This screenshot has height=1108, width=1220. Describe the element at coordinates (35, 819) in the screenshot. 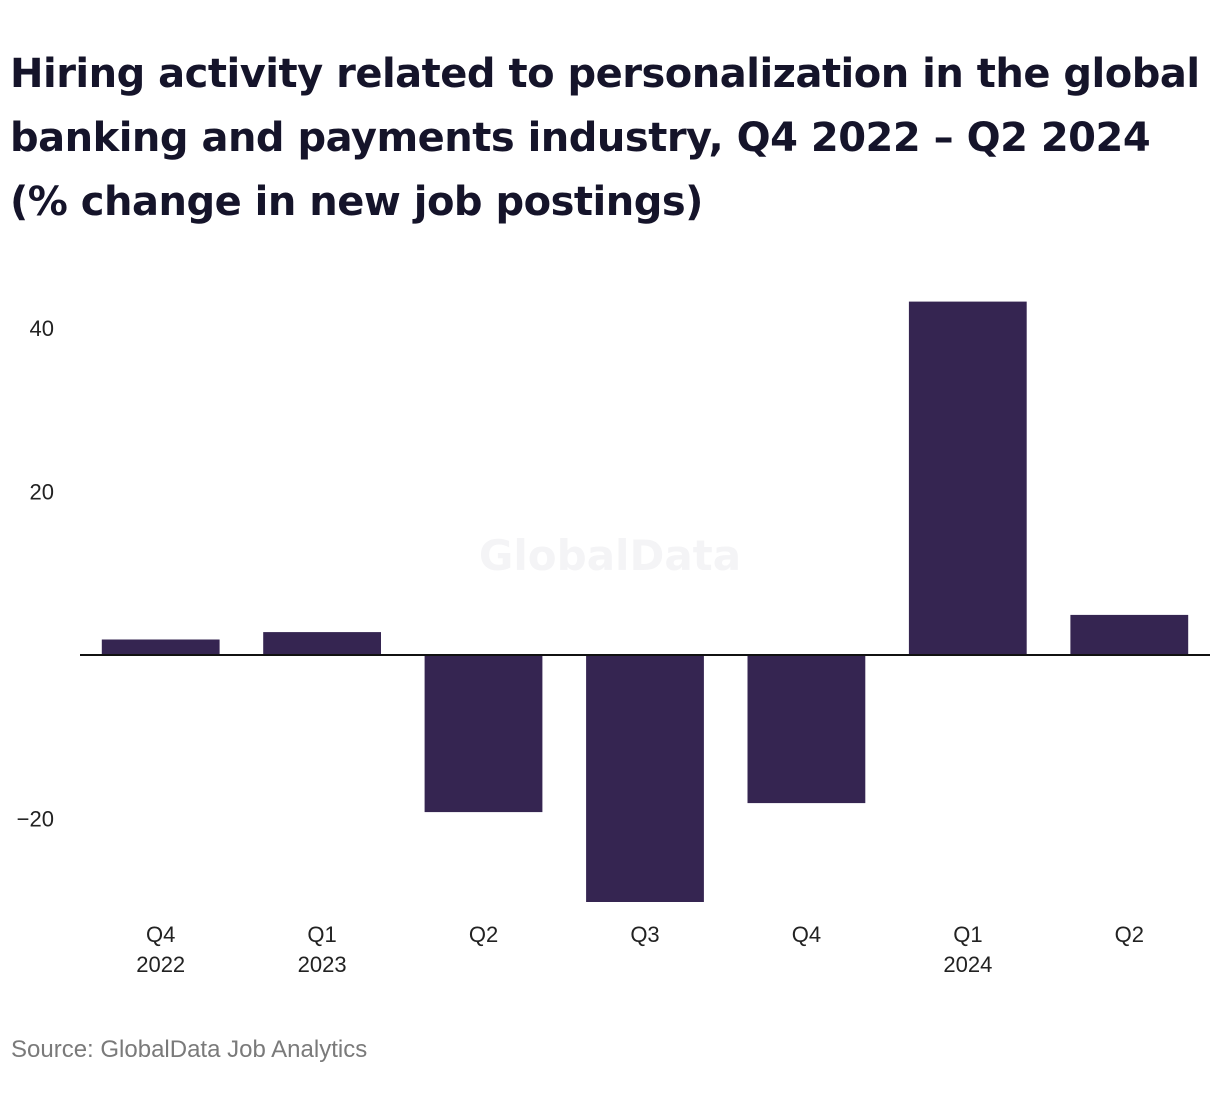

I see `y-tick-label: −20` at that location.